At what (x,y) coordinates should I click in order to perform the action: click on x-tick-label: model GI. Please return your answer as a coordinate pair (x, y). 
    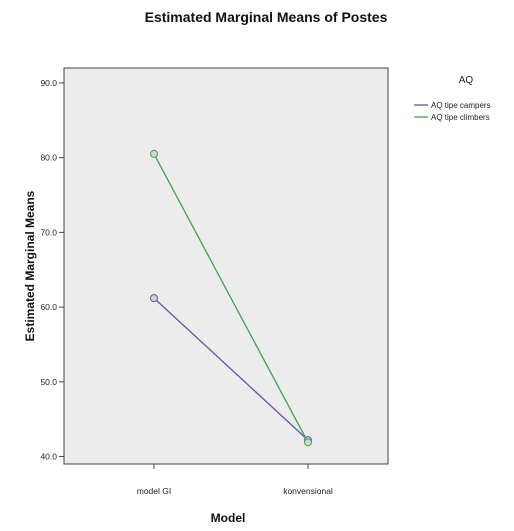
    Looking at the image, I should click on (154, 491).